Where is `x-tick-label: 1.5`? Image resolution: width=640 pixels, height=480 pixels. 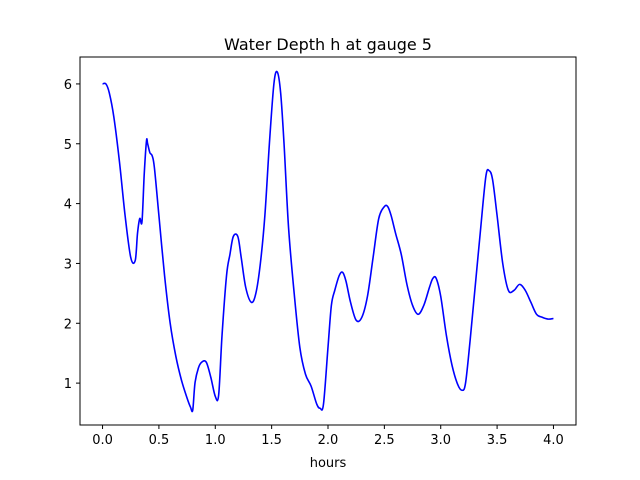
x-tick-label: 1.5 is located at coordinates (271, 440).